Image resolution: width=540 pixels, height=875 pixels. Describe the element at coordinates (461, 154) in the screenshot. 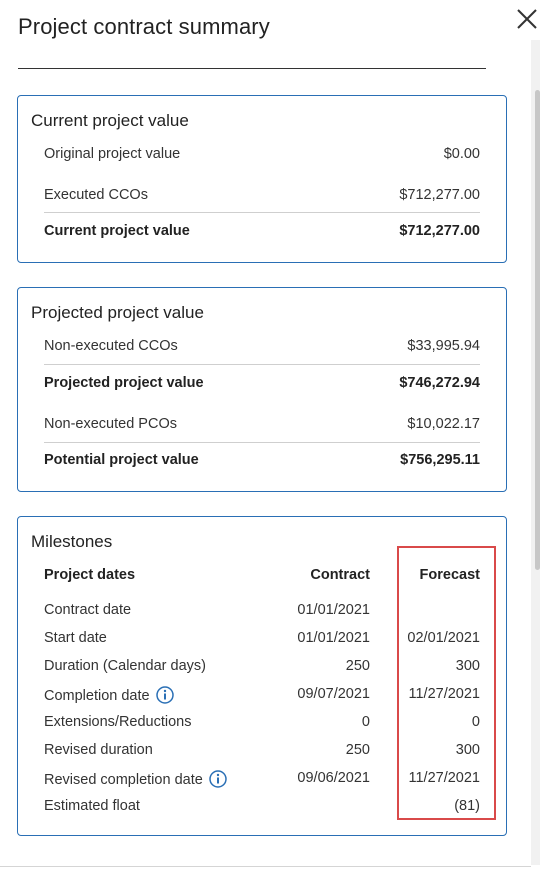

I see `row-value: $0.00` at that location.